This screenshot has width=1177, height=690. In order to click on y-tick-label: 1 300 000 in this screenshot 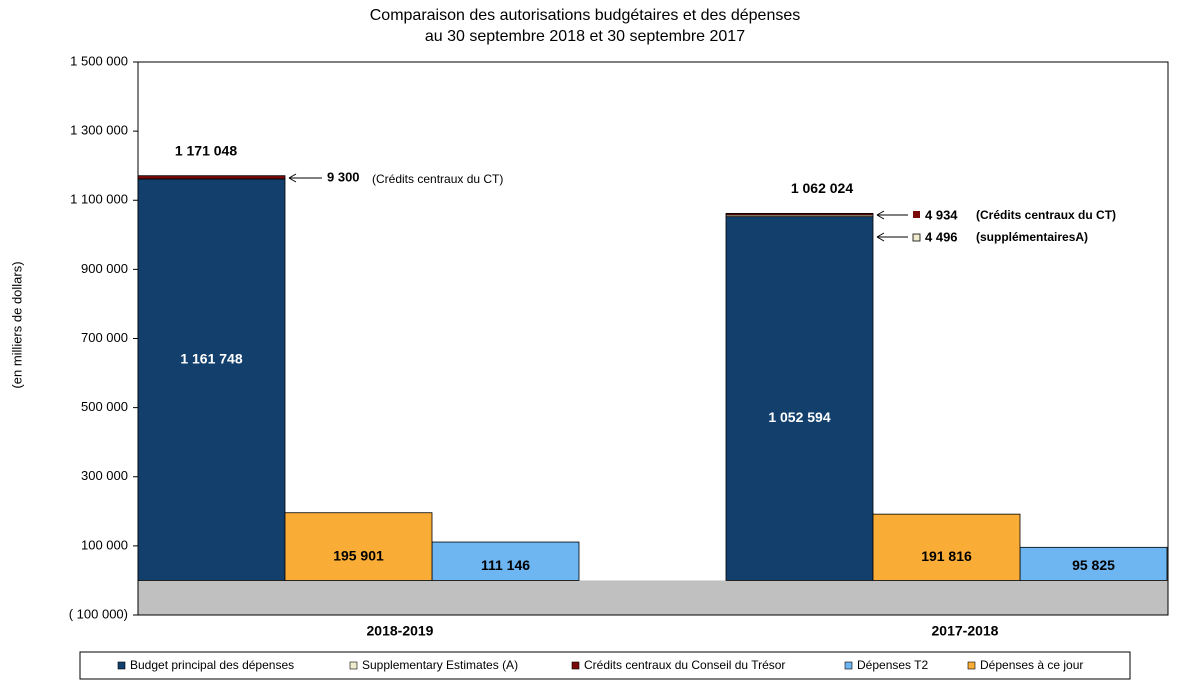, I will do `click(99, 130)`.